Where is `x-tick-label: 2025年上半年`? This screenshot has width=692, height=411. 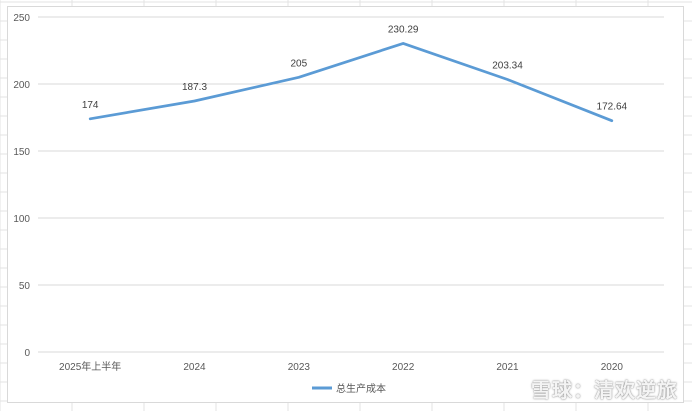 x-tick-label: 2025年上半年 is located at coordinates (90, 366).